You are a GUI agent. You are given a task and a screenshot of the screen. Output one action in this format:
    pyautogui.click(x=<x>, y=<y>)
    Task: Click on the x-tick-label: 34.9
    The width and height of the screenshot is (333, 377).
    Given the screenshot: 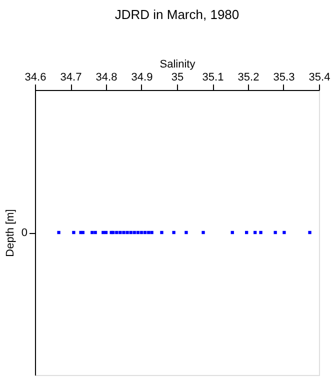 What is the action you would take?
    pyautogui.click(x=142, y=78)
    